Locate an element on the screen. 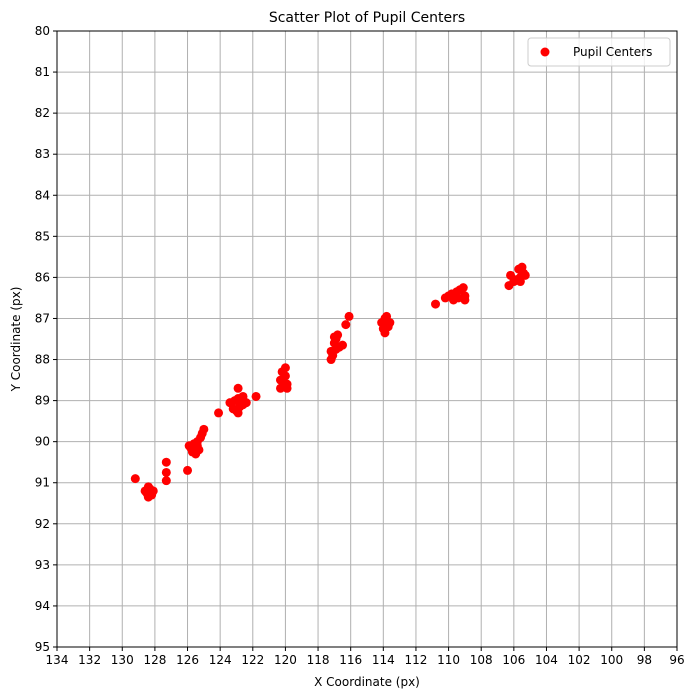 Image resolution: width=695 pixels, height=699 pixels. y-tick-label: 95 is located at coordinates (42, 647).